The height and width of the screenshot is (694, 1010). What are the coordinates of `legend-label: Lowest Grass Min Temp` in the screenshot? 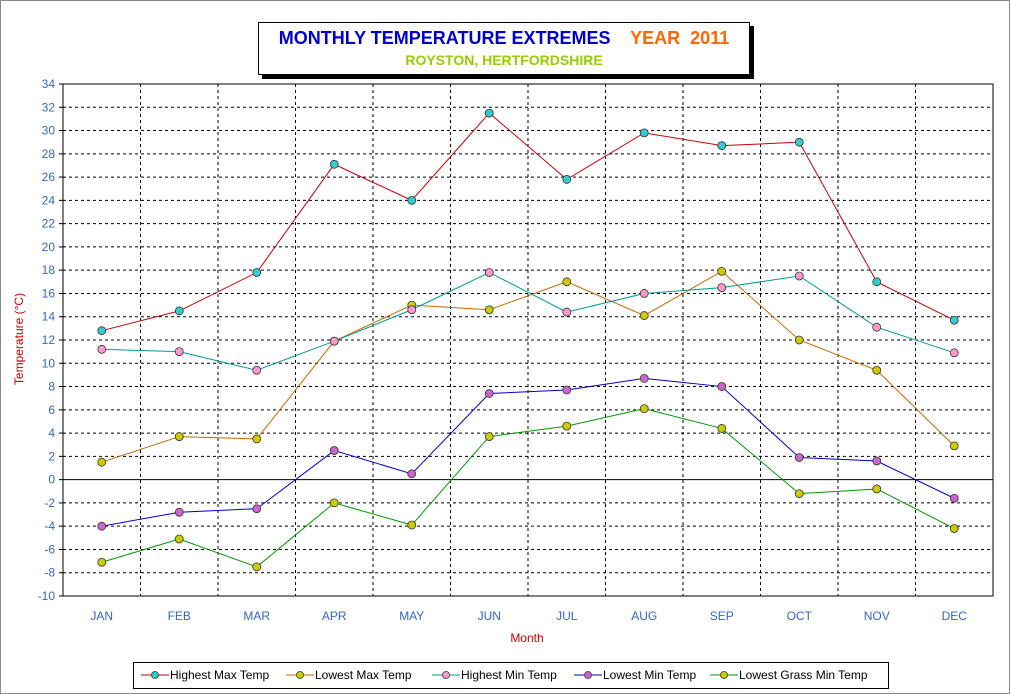 It's located at (803, 675).